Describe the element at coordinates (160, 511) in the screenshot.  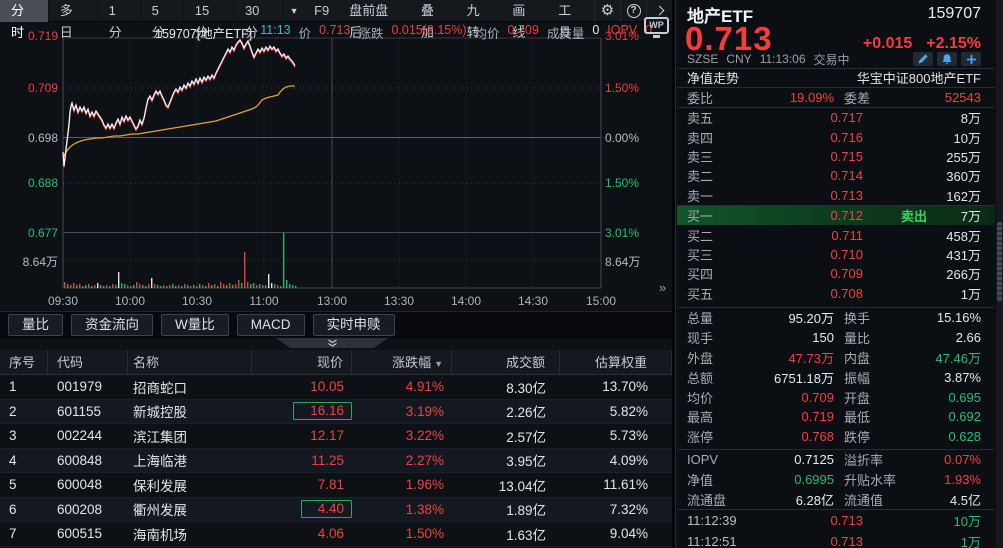
I see `cell-name: 衢州发展` at that location.